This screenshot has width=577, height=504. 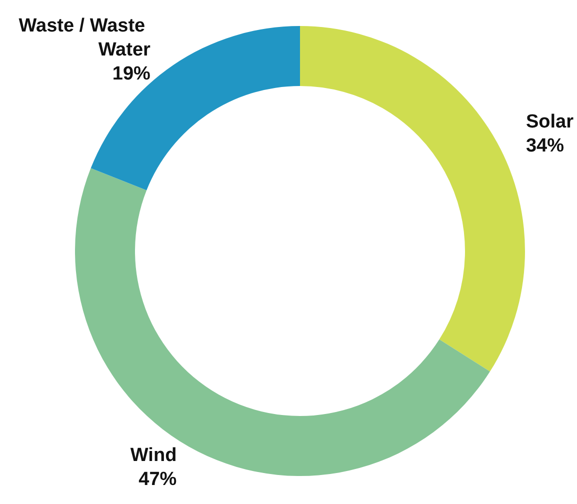 I want to click on data-label: 34%, so click(x=545, y=145).